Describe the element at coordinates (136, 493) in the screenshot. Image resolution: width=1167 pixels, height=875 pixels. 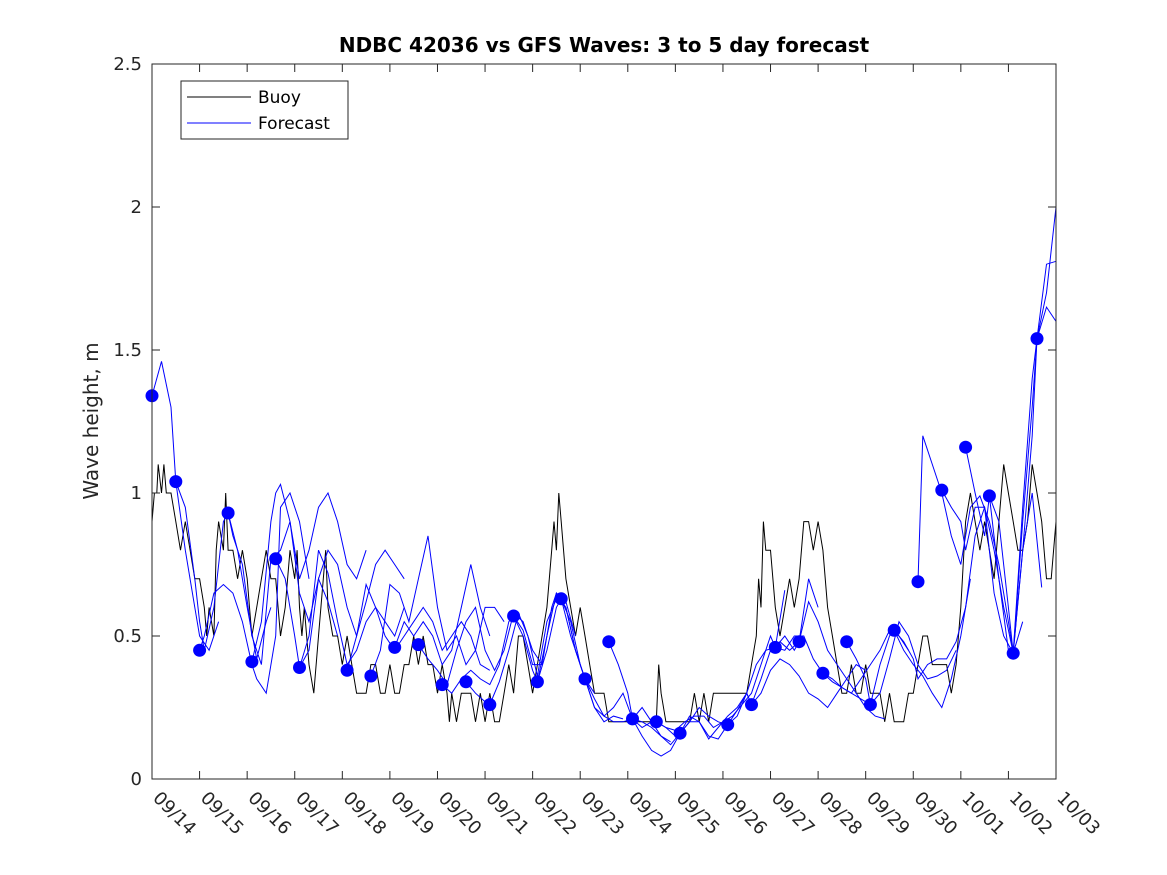
I see `y-tick-label-2: 1` at that location.